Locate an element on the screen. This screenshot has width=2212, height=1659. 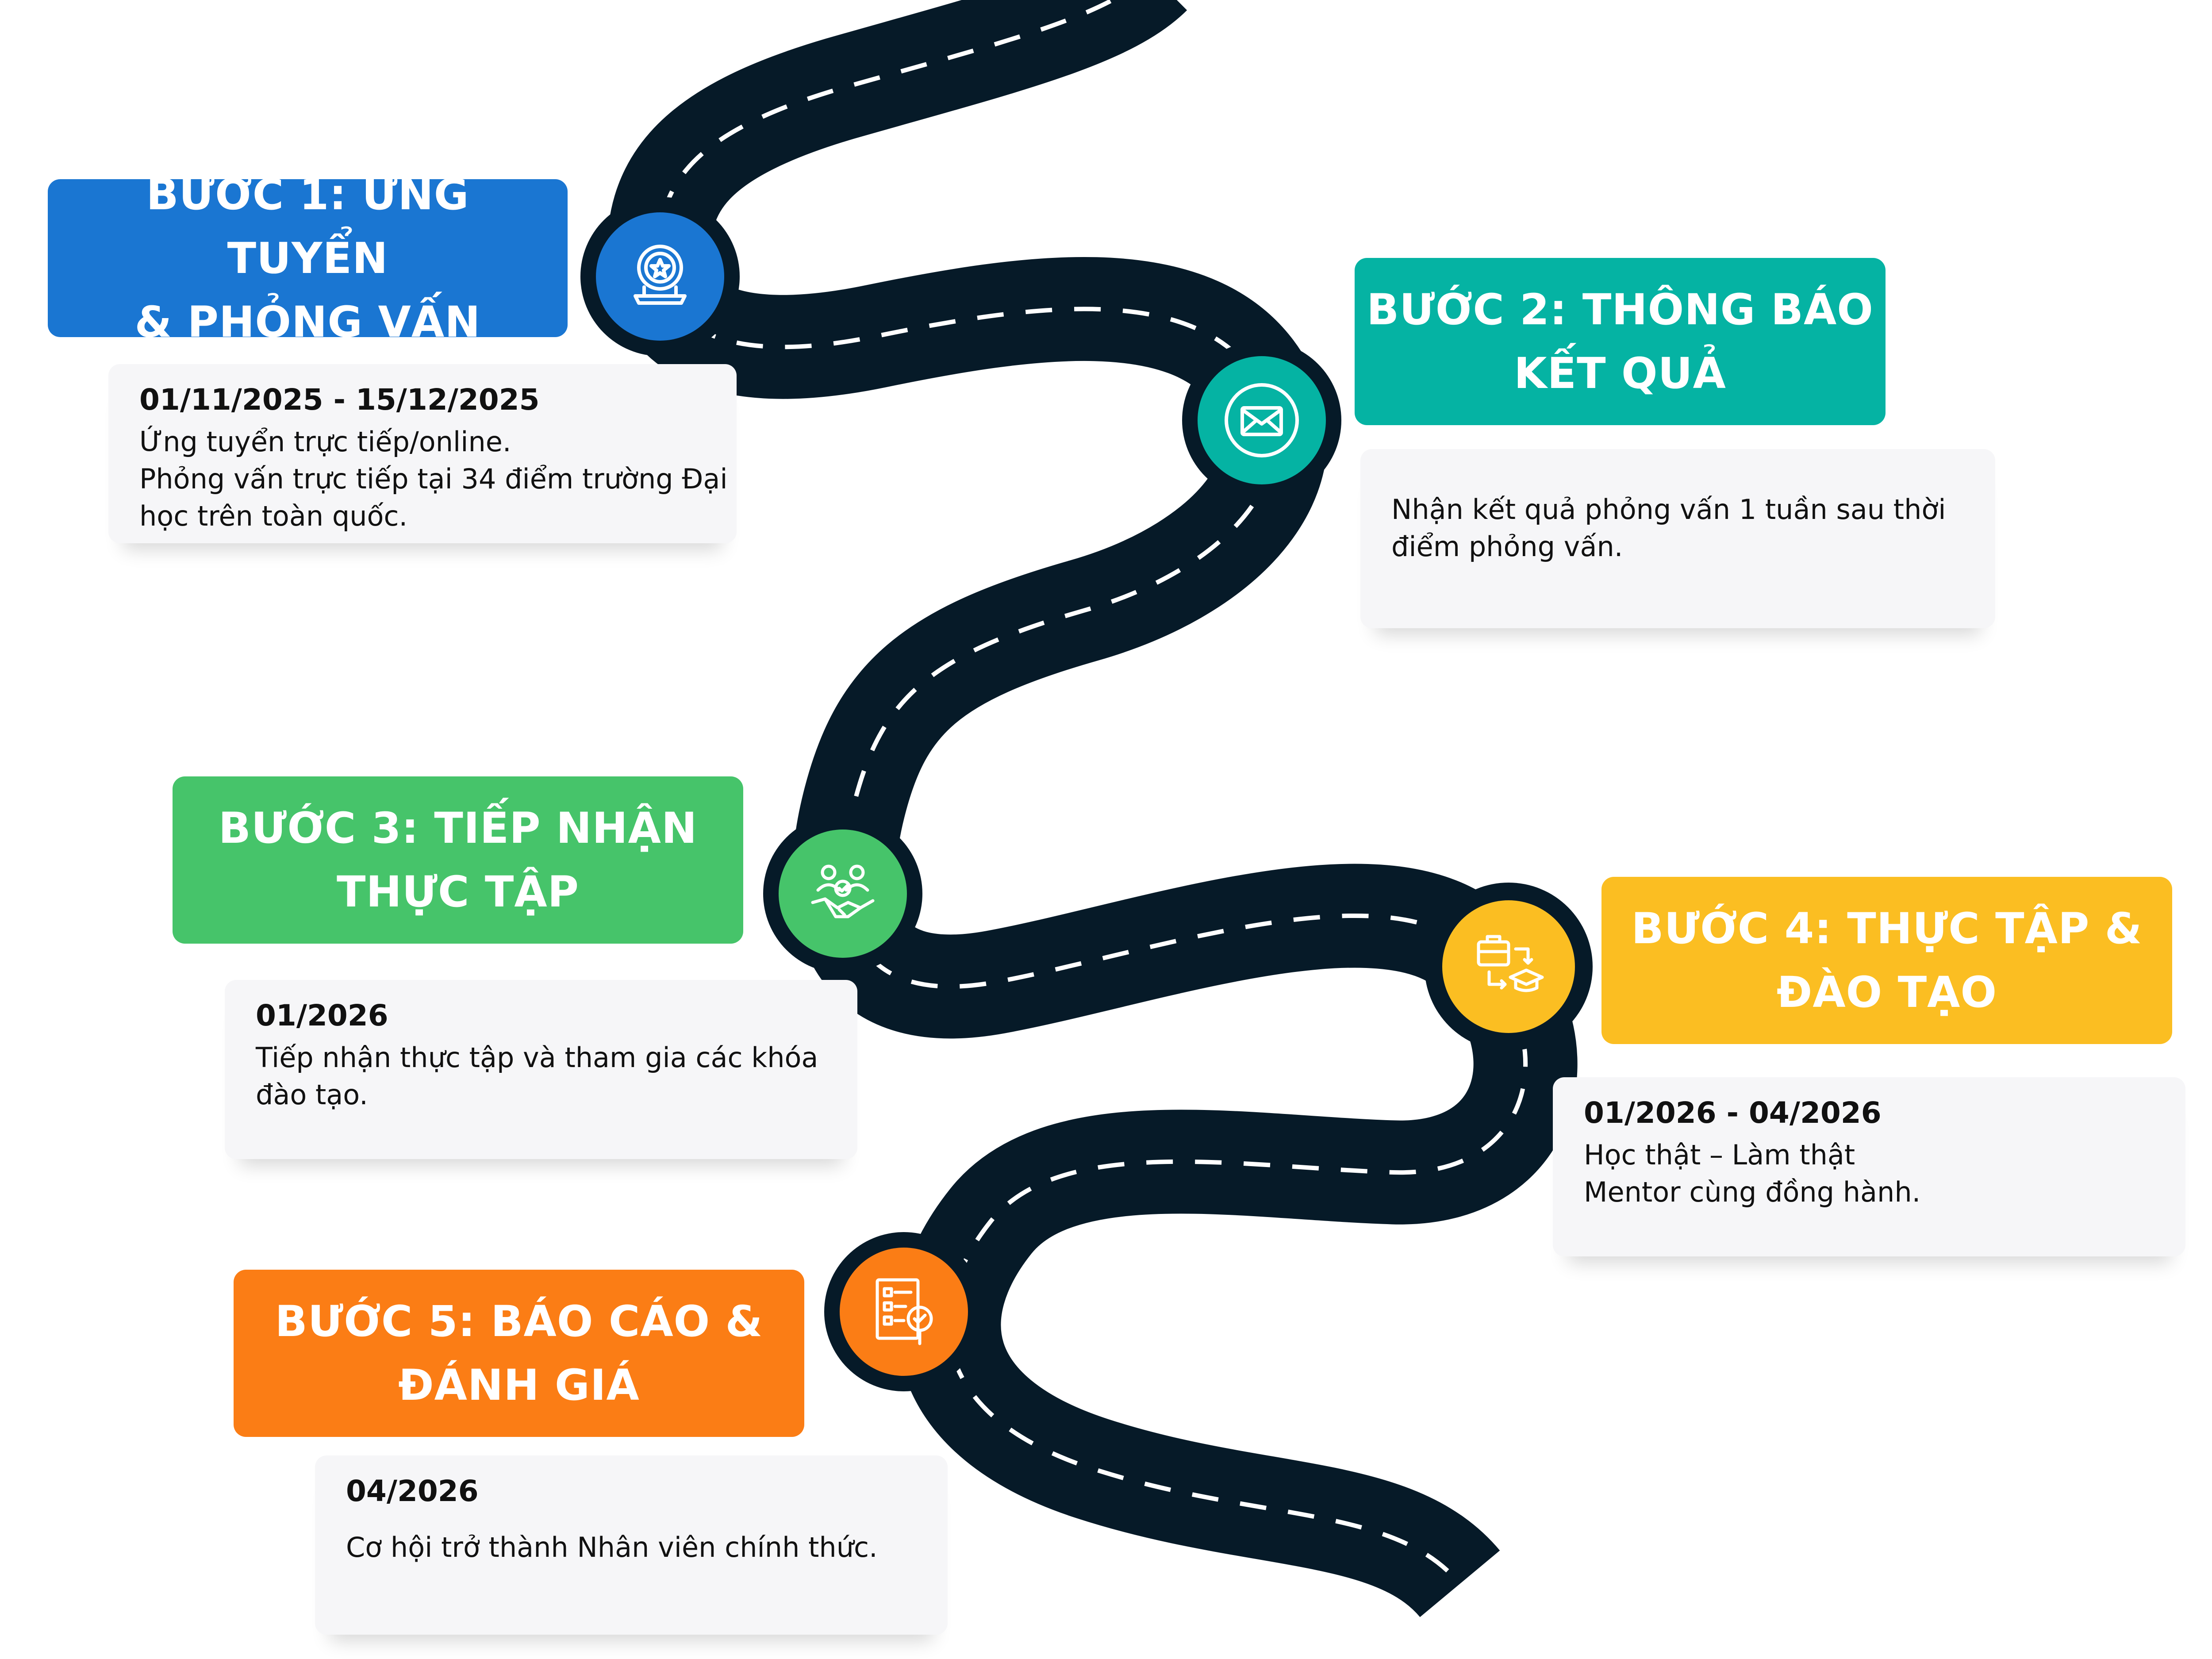
step-5-title: BƯỚC 5: BÁO CÁO & ĐÁNH GIÁ is located at coordinates (519, 1353).